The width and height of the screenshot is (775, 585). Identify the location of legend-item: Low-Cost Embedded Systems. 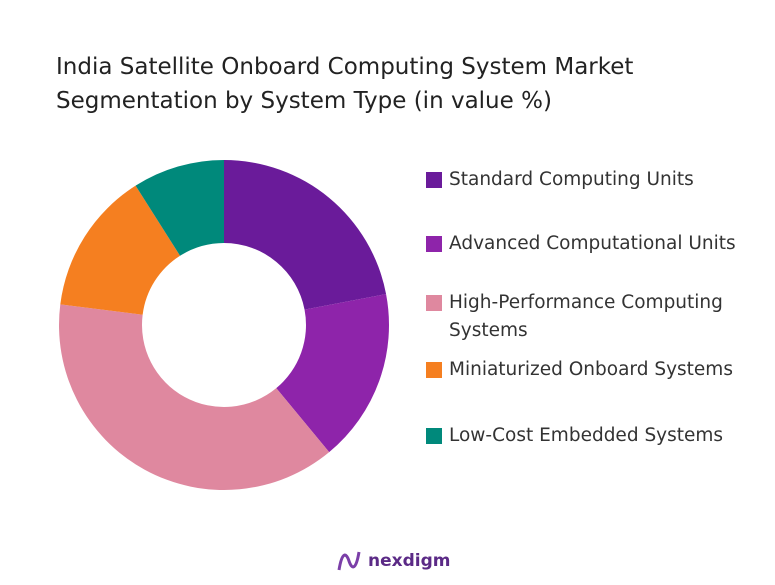
(598, 436).